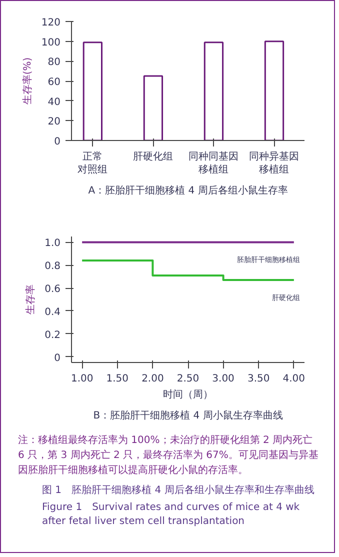 This screenshot has height=557, width=339. What do you see at coordinates (82, 379) in the screenshot?
I see `x-tick-label: 1.00` at bounding box center [82, 379].